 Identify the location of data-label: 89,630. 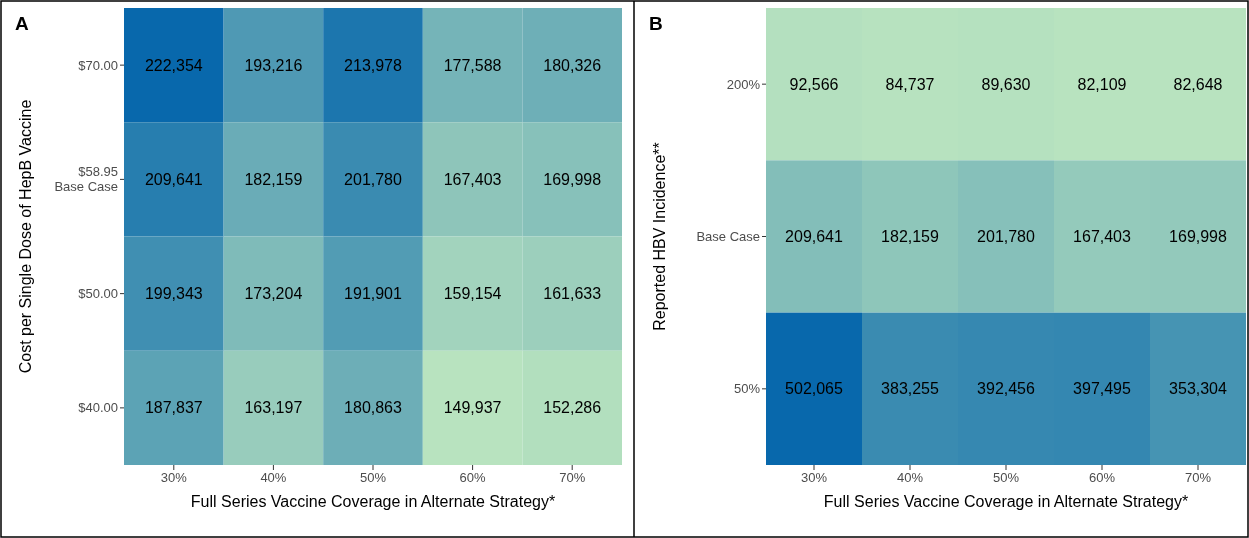
(1006, 84).